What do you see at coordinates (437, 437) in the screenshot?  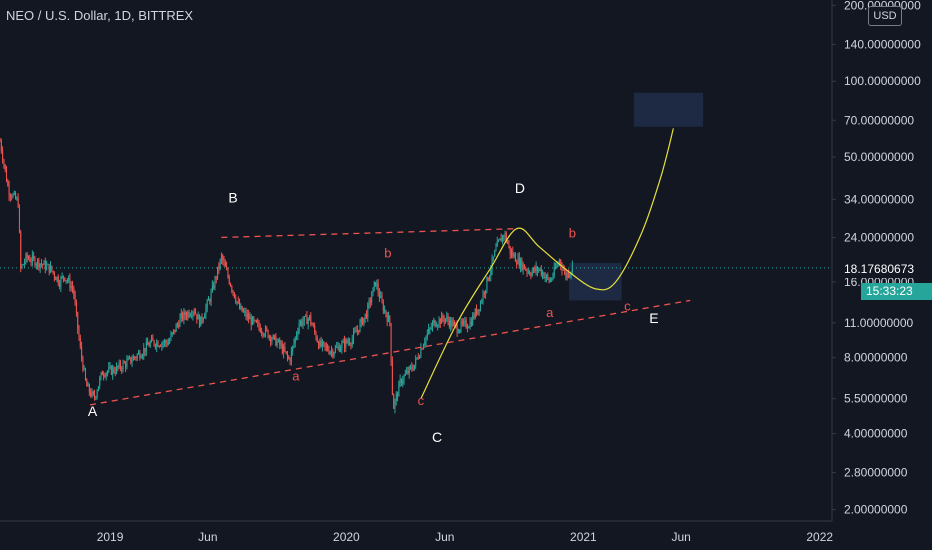 I see `wave-label: C` at bounding box center [437, 437].